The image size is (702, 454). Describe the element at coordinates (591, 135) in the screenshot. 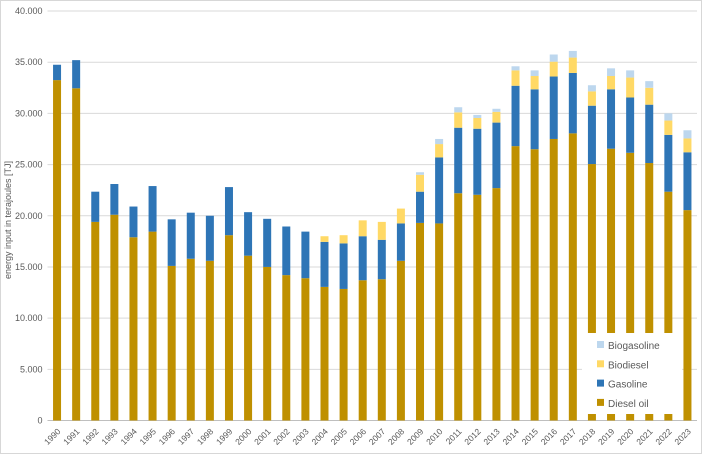

I see `bar-segment-2018-gasoline` at that location.